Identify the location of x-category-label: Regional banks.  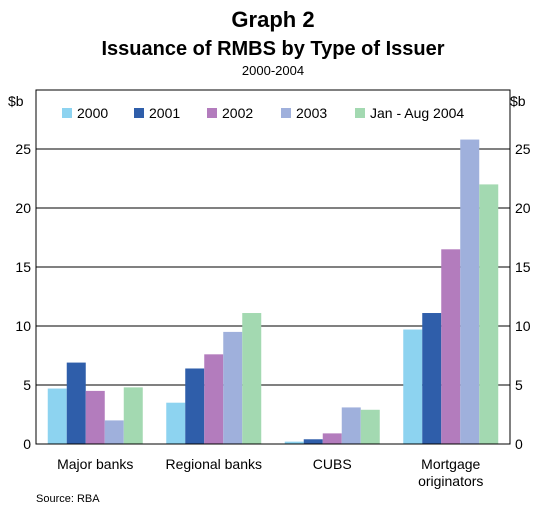
(213, 464).